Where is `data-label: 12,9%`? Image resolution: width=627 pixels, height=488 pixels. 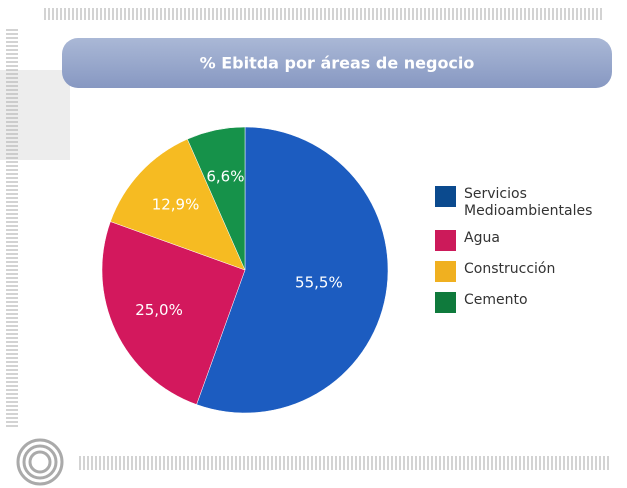
data-label: 12,9% is located at coordinates (176, 205).